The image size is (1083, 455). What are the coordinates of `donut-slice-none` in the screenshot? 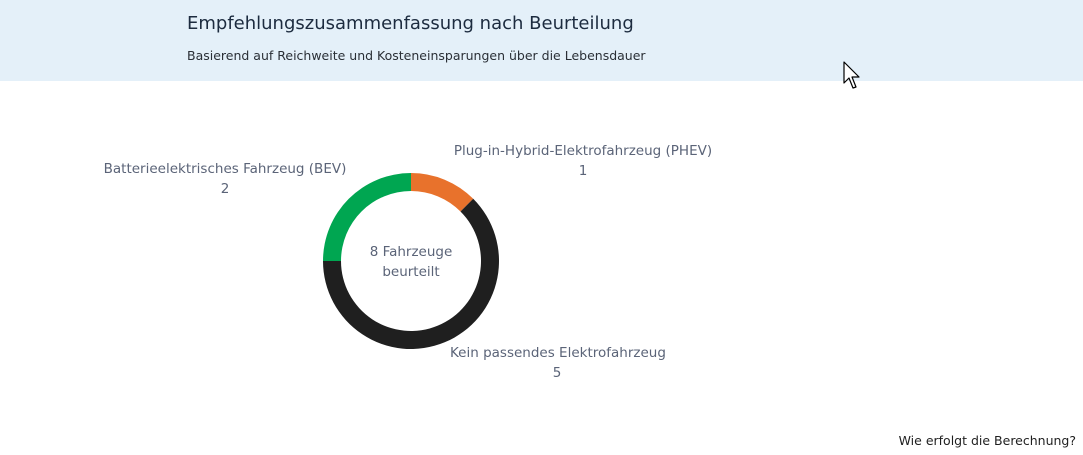 It's located at (411, 273).